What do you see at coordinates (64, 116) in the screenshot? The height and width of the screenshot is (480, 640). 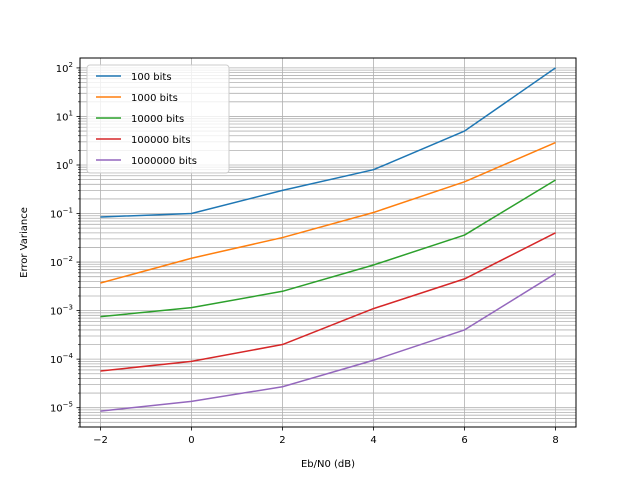 I see `y-tick-label: 10¹` at bounding box center [64, 116].